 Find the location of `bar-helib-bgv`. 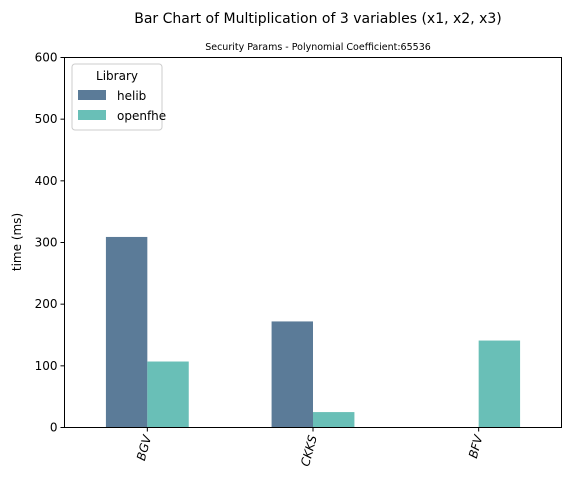

bar-helib-bgv is located at coordinates (126, 332).